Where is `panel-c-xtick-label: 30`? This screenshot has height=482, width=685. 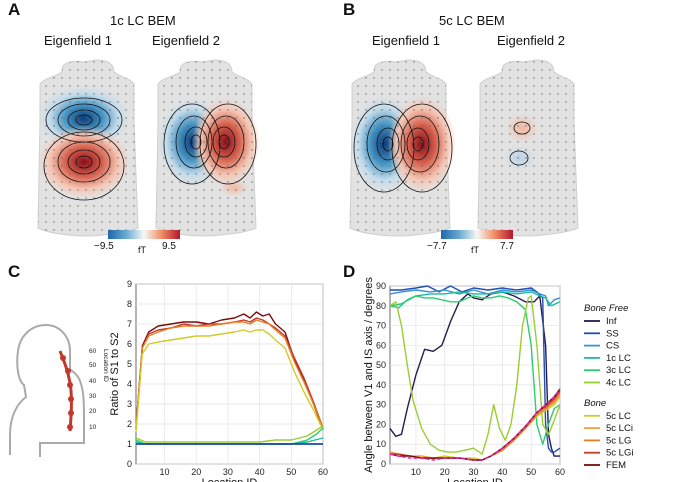
panel-c-xtick-label: 30 is located at coordinates (228, 472).